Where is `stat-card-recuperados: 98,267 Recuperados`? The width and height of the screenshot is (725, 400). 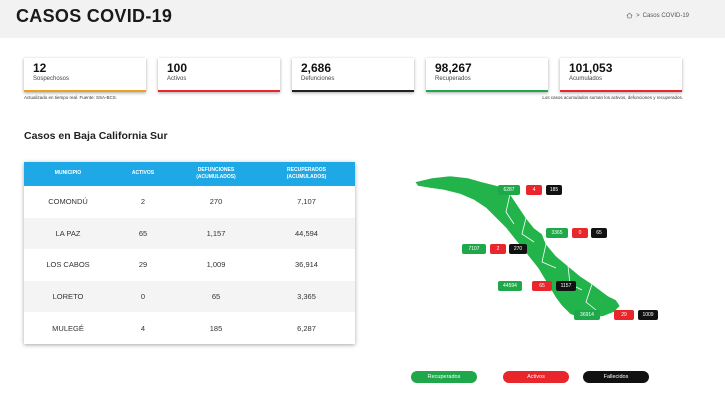 stat-card-recuperados: 98,267 Recuperados is located at coordinates (487, 75).